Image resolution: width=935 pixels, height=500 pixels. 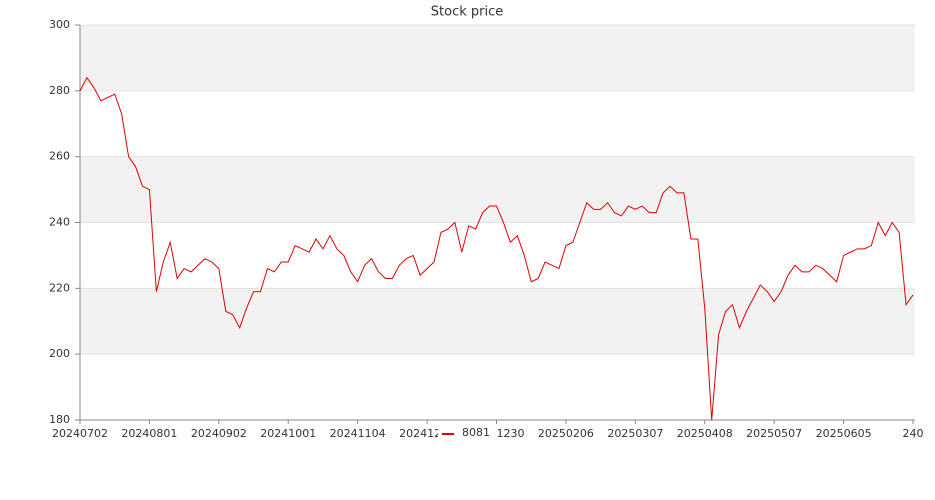 What do you see at coordinates (59, 156) in the screenshot?
I see `y-tick-label: 260` at bounding box center [59, 156].